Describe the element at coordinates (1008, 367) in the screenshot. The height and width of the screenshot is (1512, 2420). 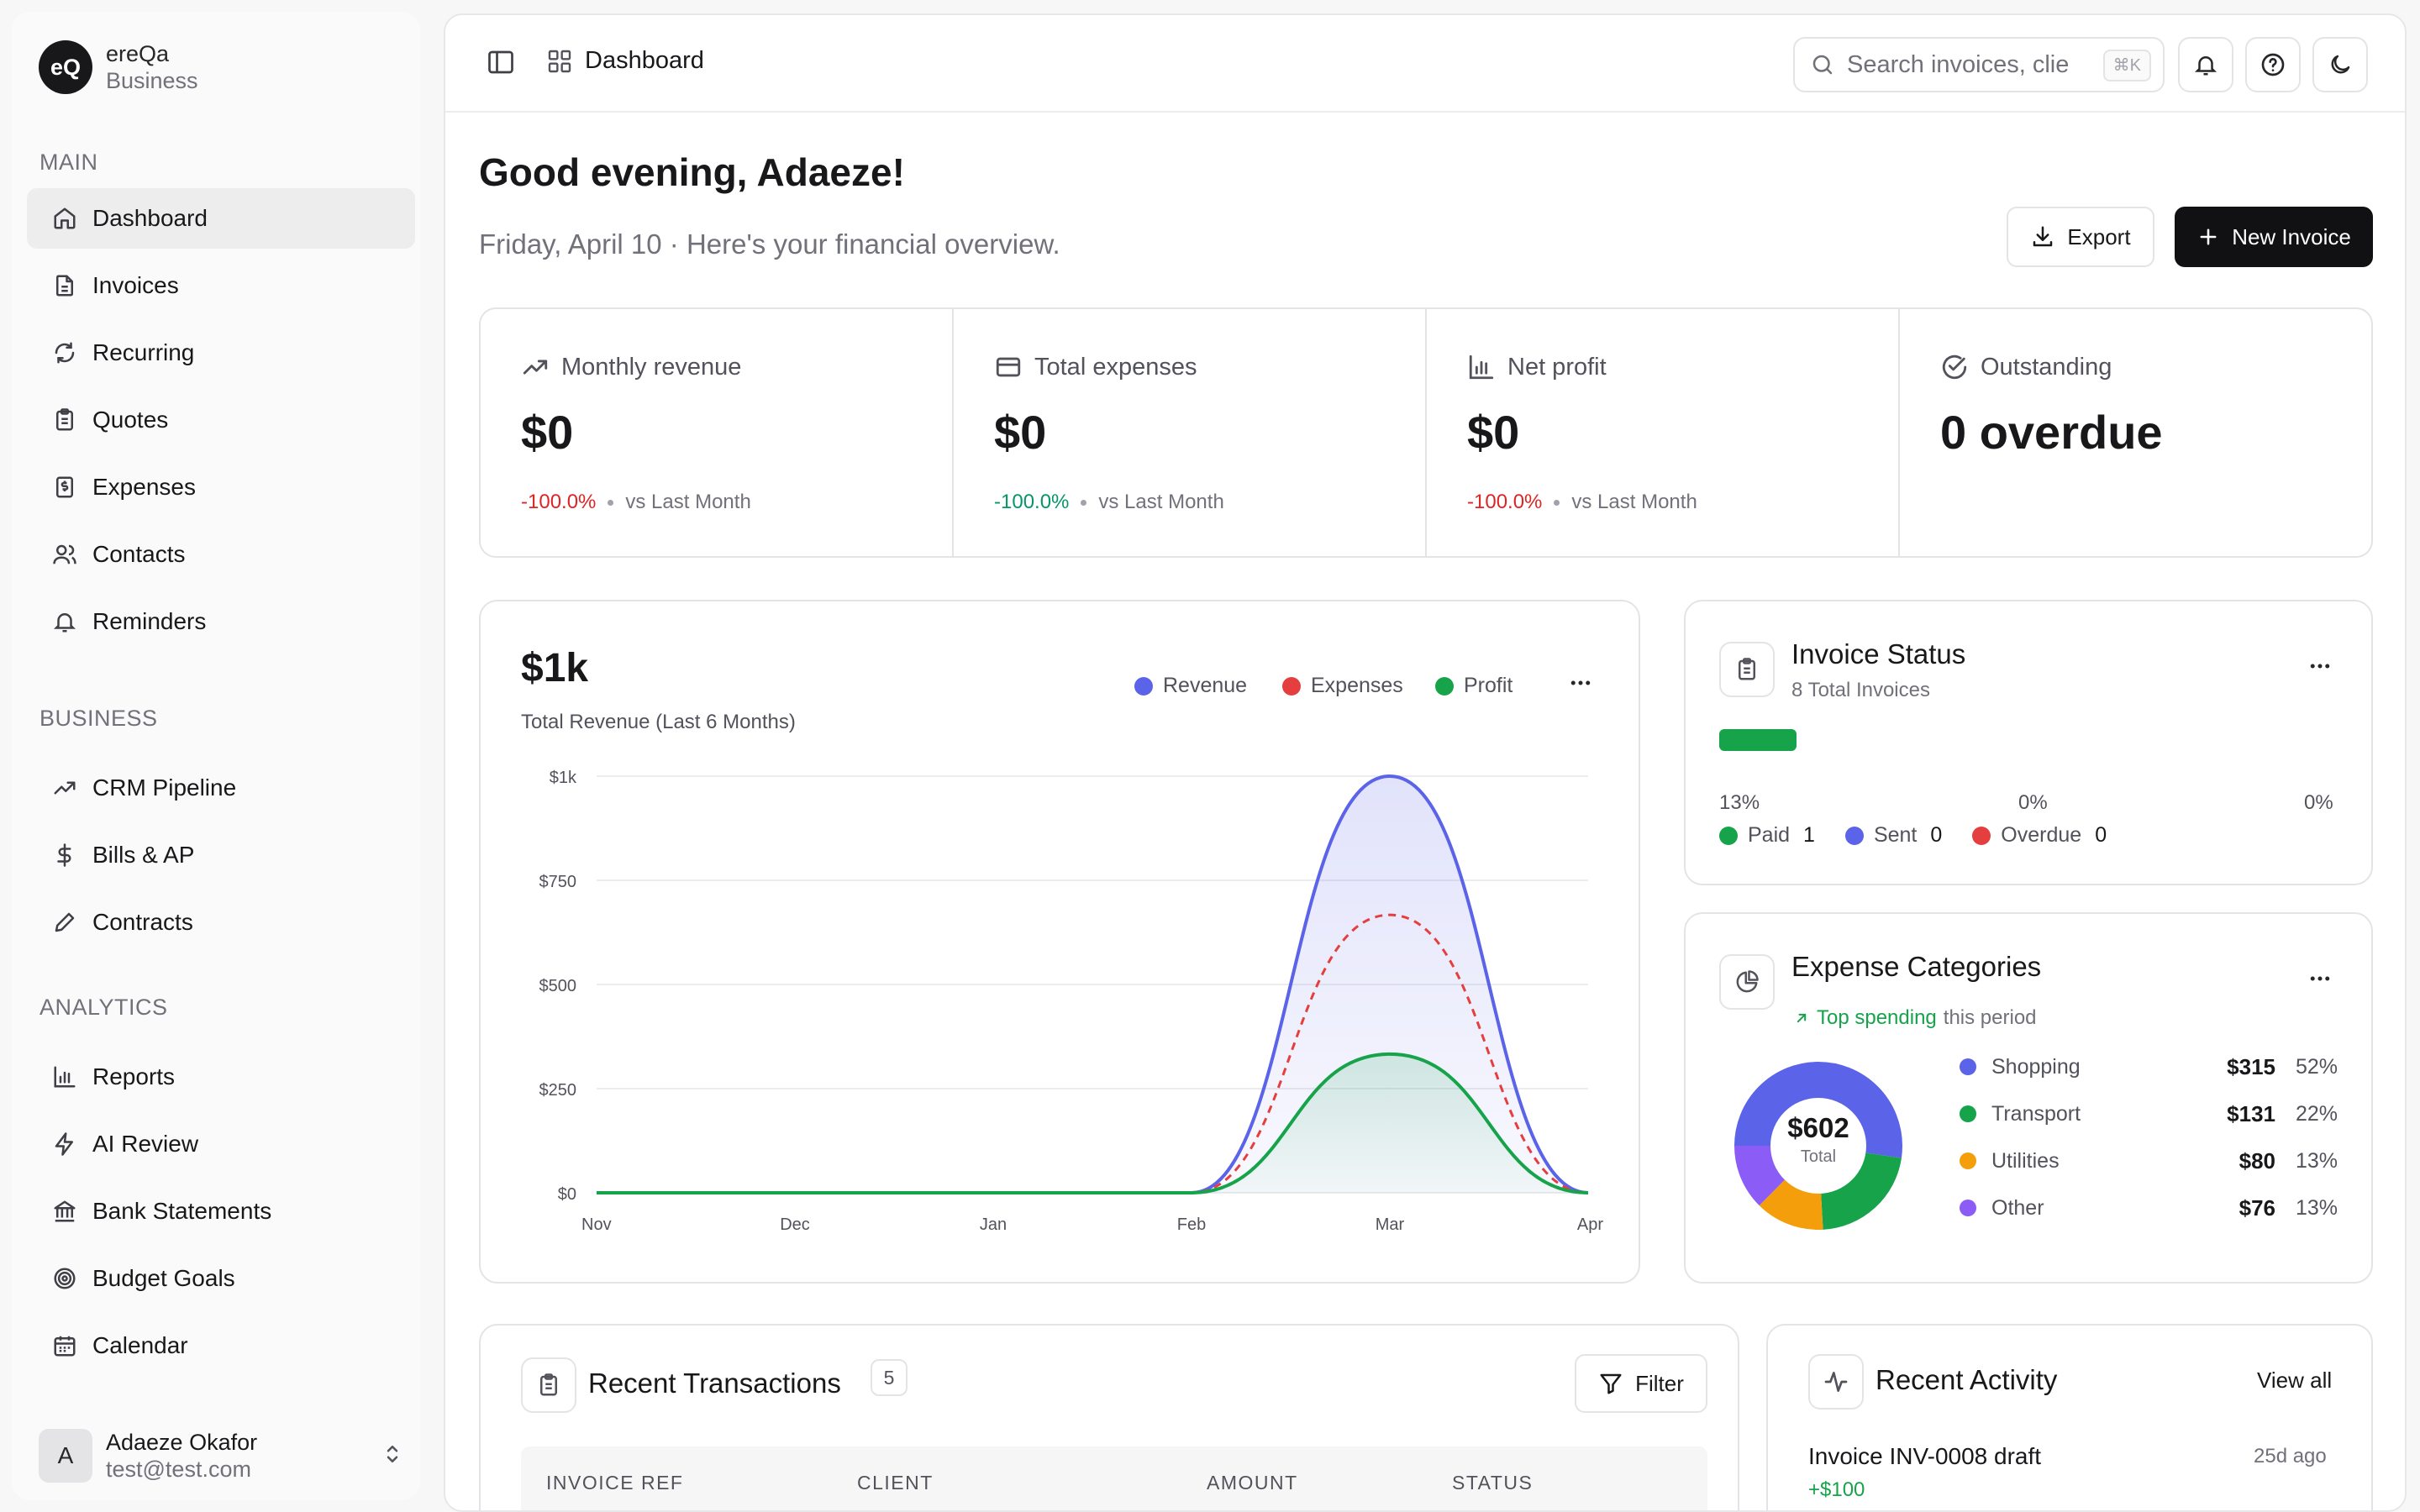
I see `credit-card-icon` at that location.